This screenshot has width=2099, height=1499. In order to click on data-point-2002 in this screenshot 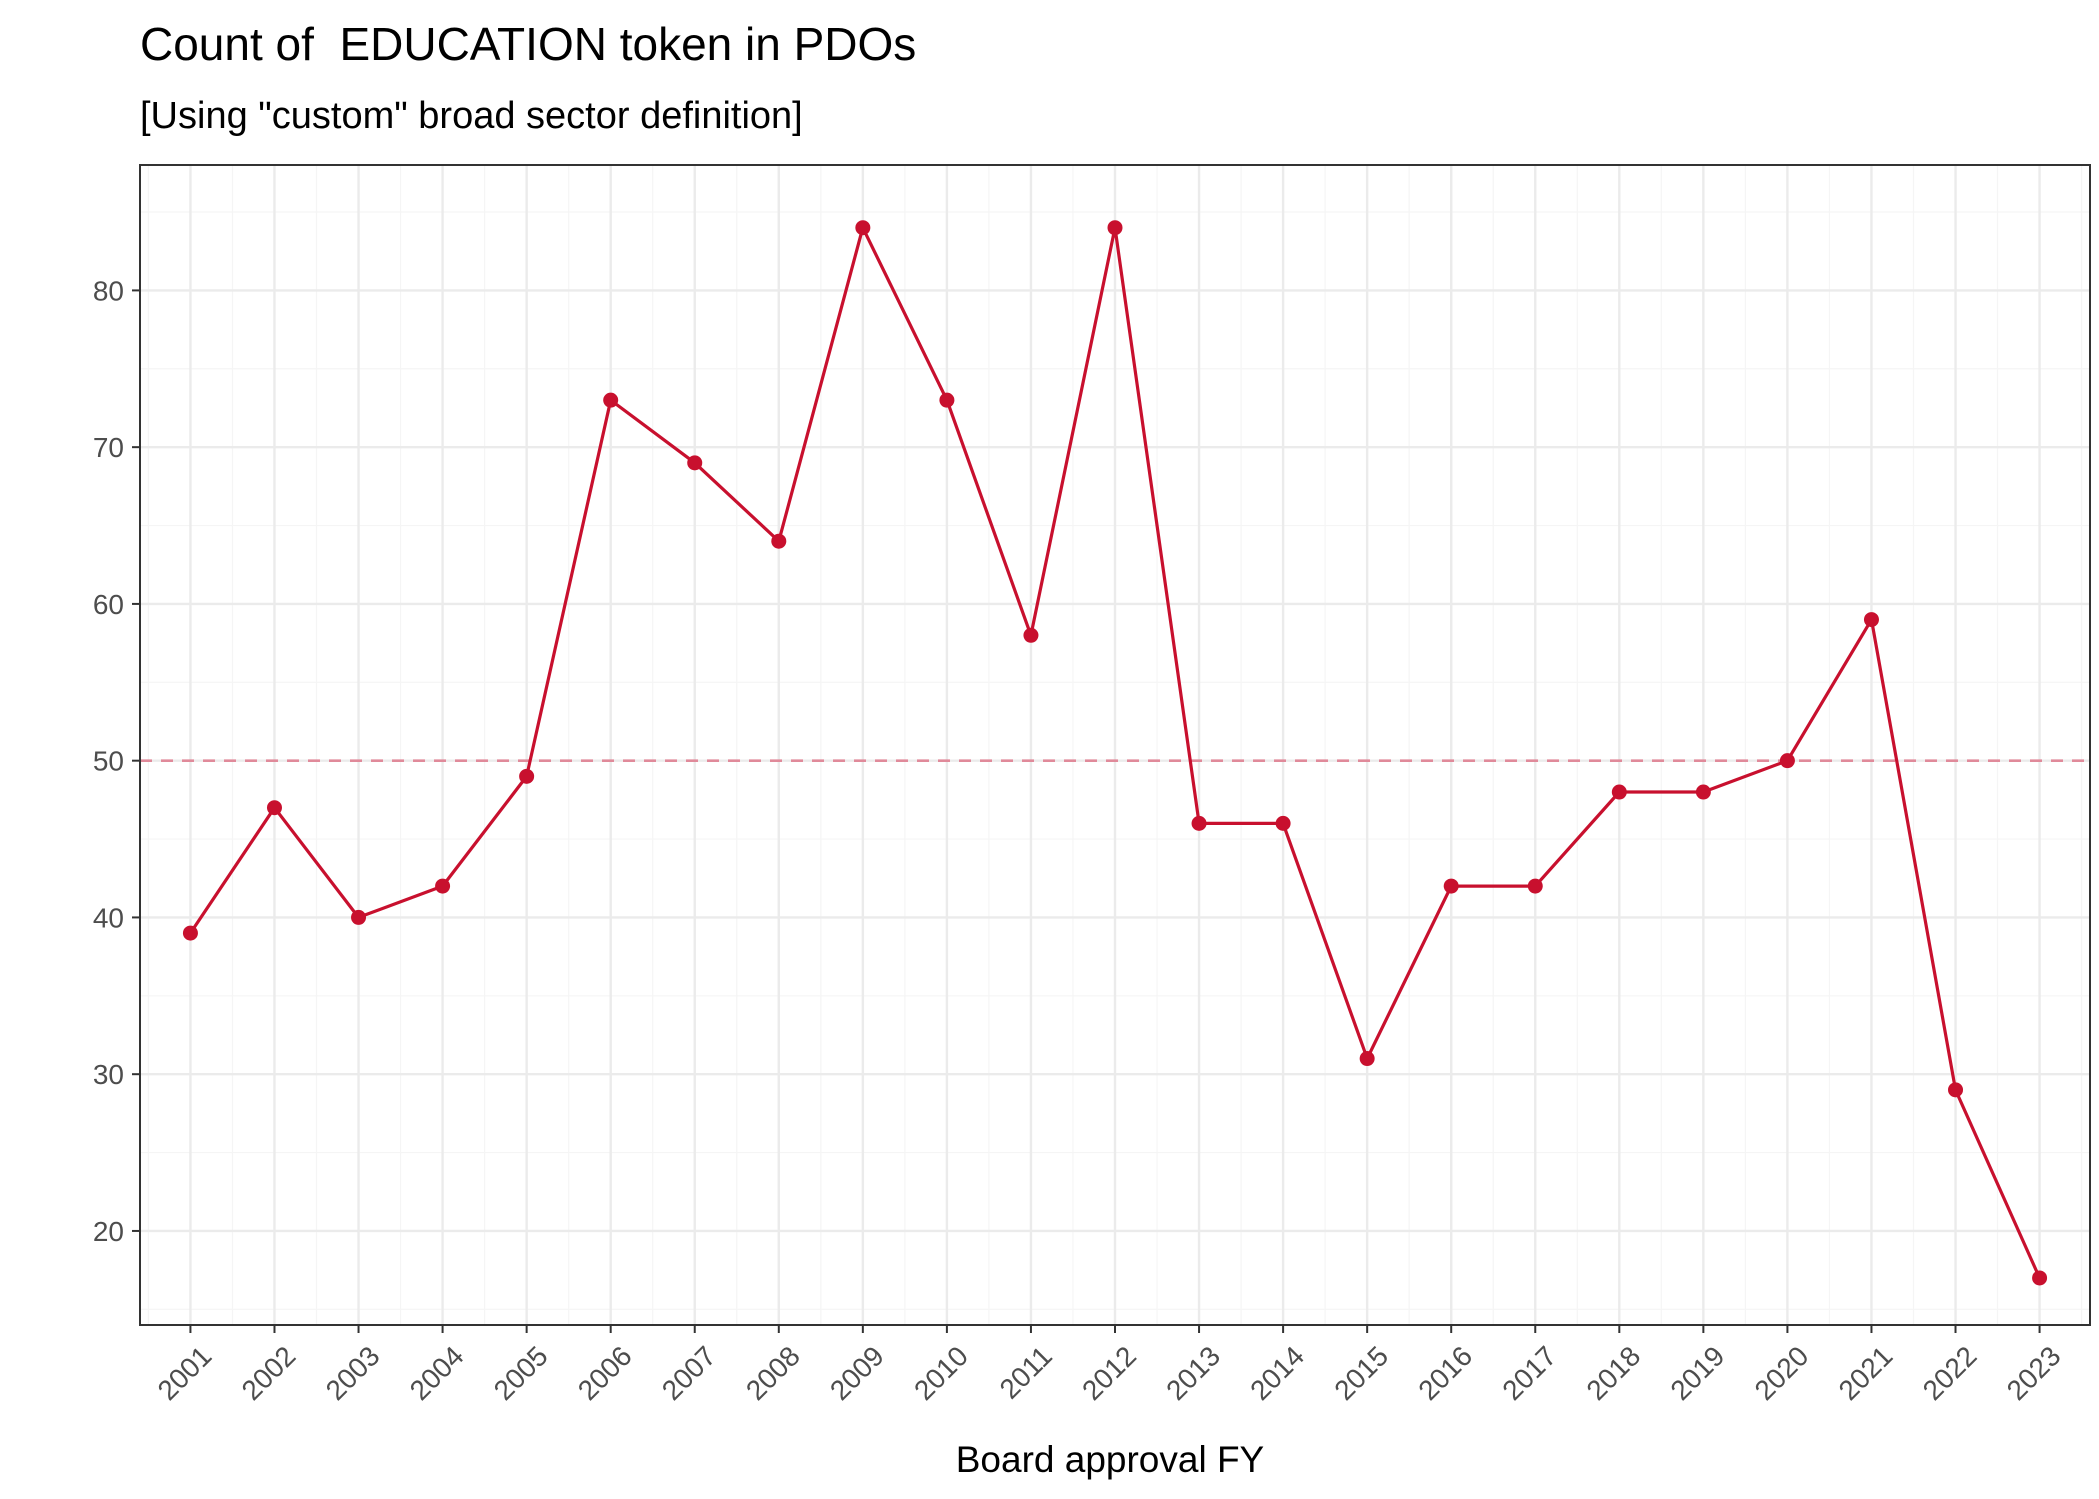, I will do `click(274, 808)`.